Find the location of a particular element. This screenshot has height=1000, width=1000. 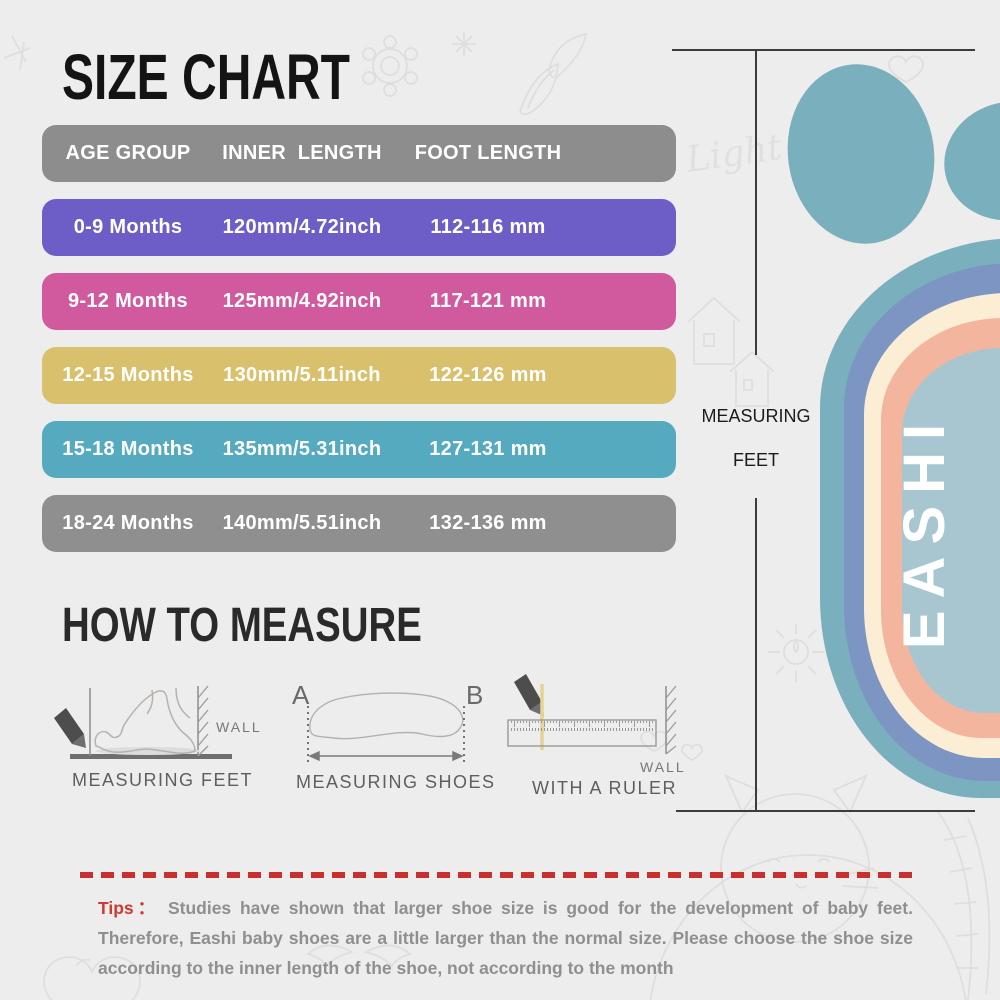

header-age-group: AGE GROUP is located at coordinates (128, 153).